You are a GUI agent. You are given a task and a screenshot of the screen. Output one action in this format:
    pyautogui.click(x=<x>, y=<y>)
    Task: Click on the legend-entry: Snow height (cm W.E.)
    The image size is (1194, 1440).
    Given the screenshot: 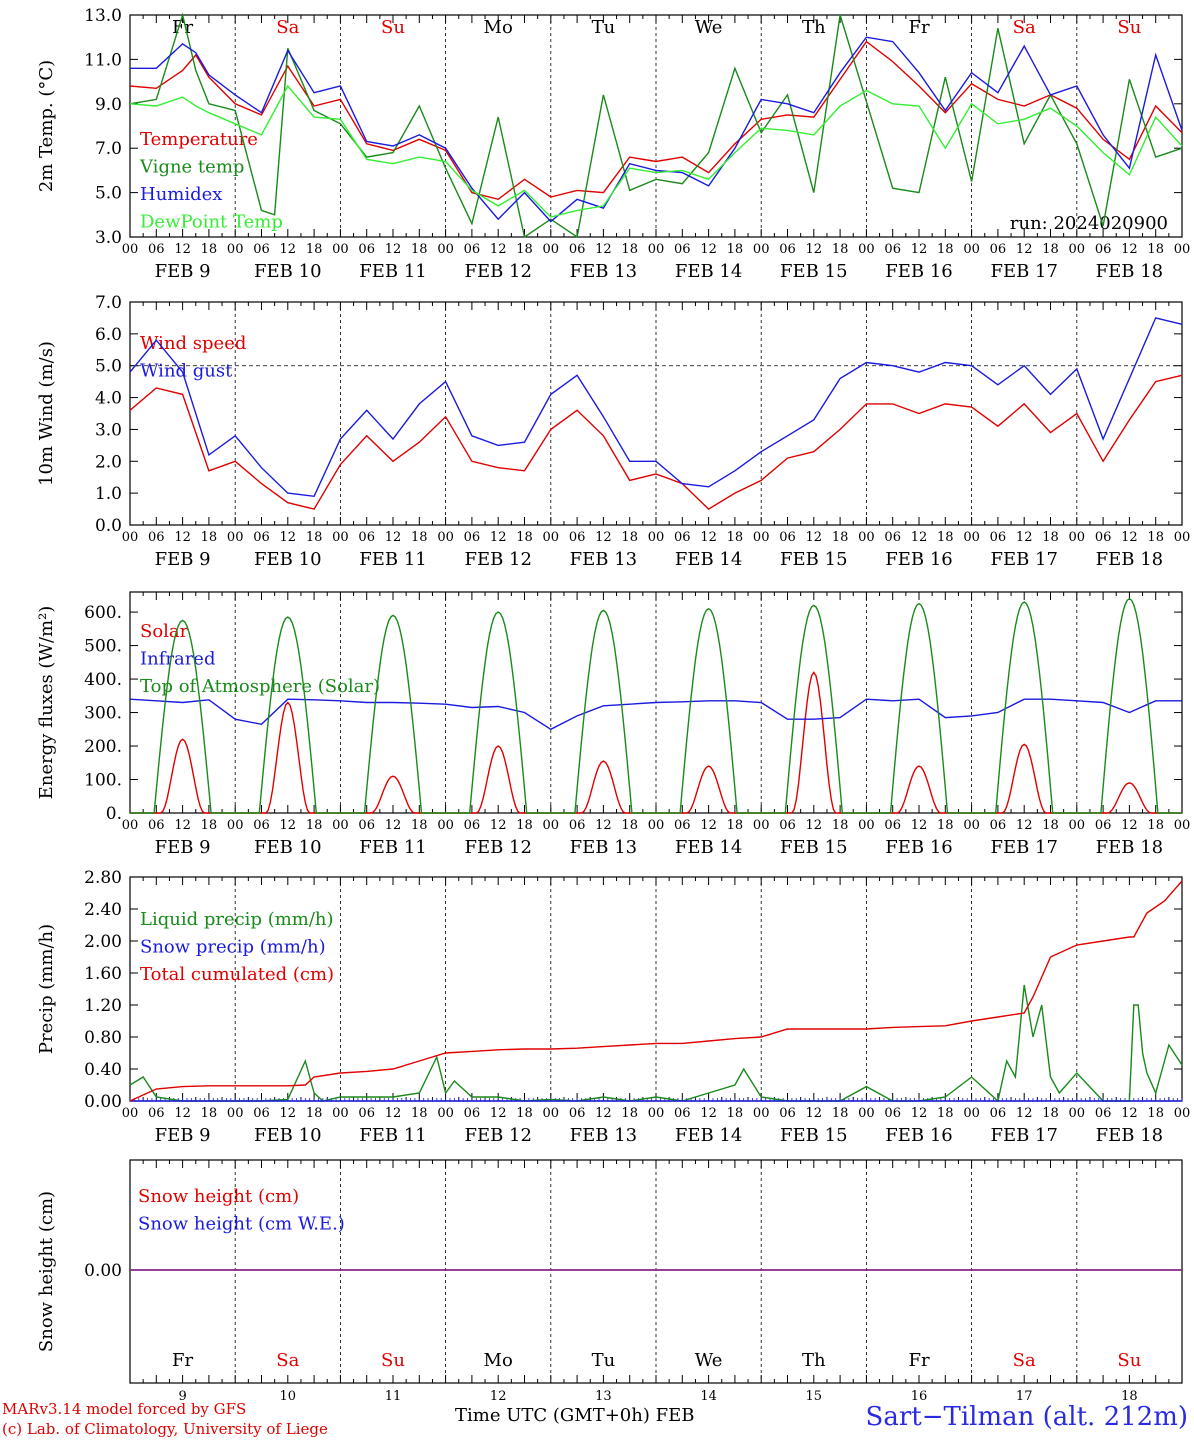 What is the action you would take?
    pyautogui.click(x=241, y=1224)
    